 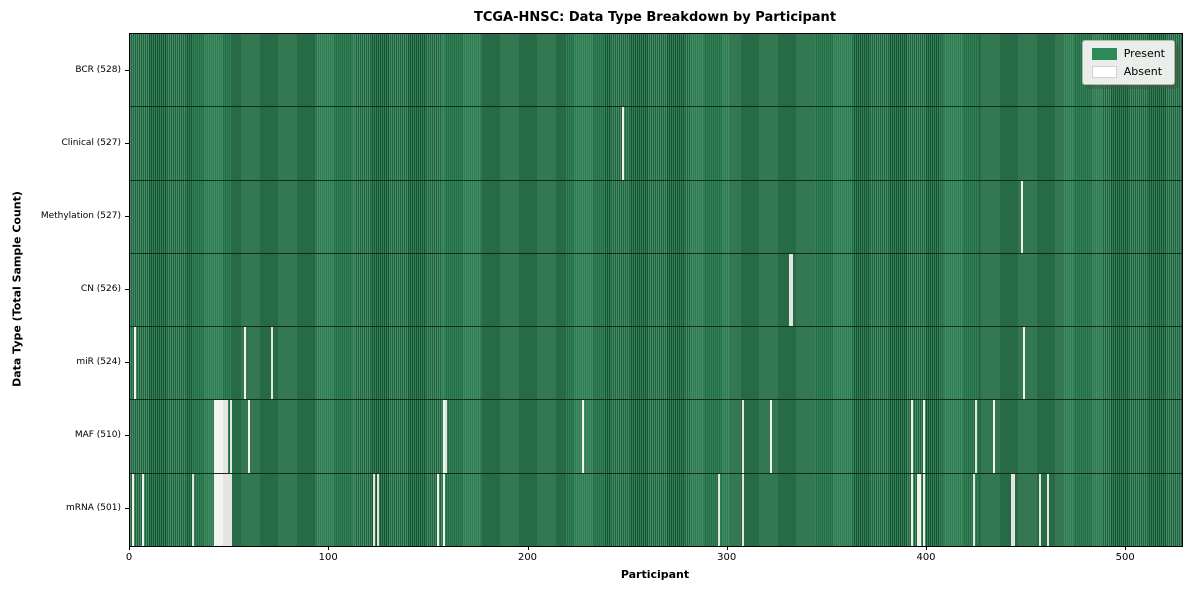 I want to click on legend-entry-absent: Absent, so click(x=1128, y=71).